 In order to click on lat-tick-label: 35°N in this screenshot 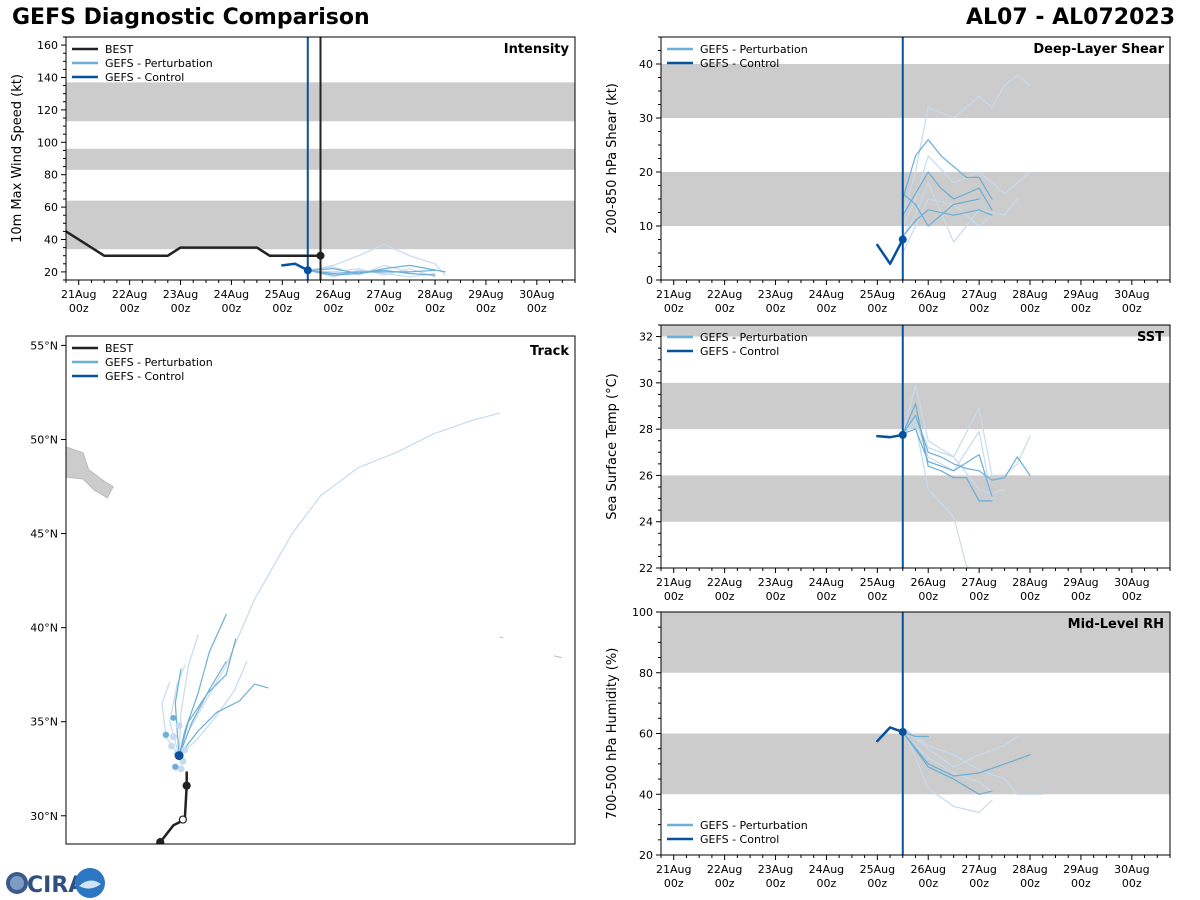, I will do `click(44, 722)`.